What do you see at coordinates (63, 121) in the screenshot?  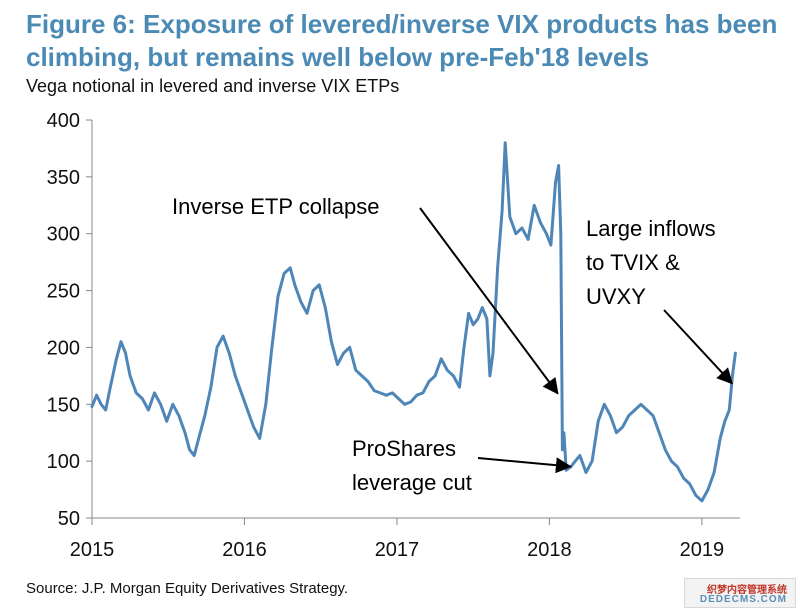 I see `y-tick-label: 400` at bounding box center [63, 121].